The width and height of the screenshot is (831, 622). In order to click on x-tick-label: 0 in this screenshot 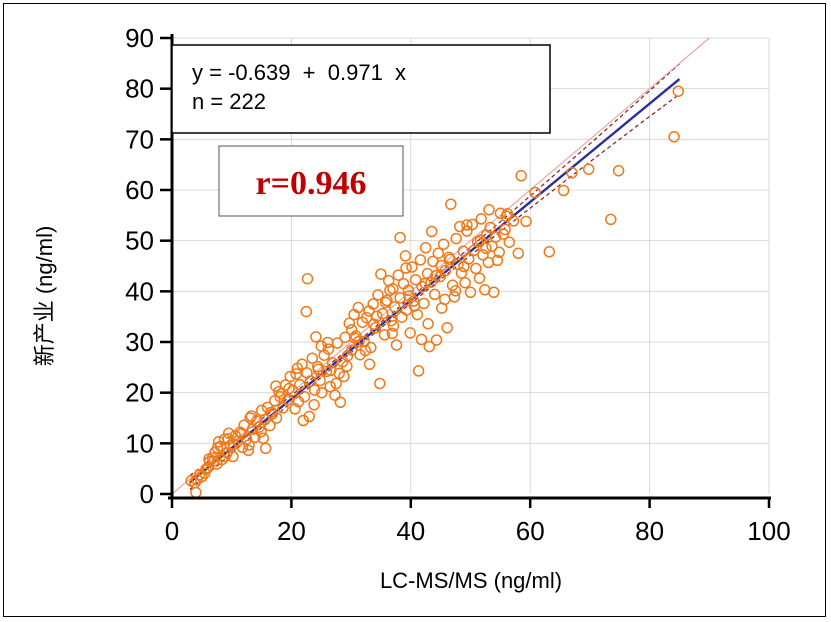, I will do `click(172, 531)`.